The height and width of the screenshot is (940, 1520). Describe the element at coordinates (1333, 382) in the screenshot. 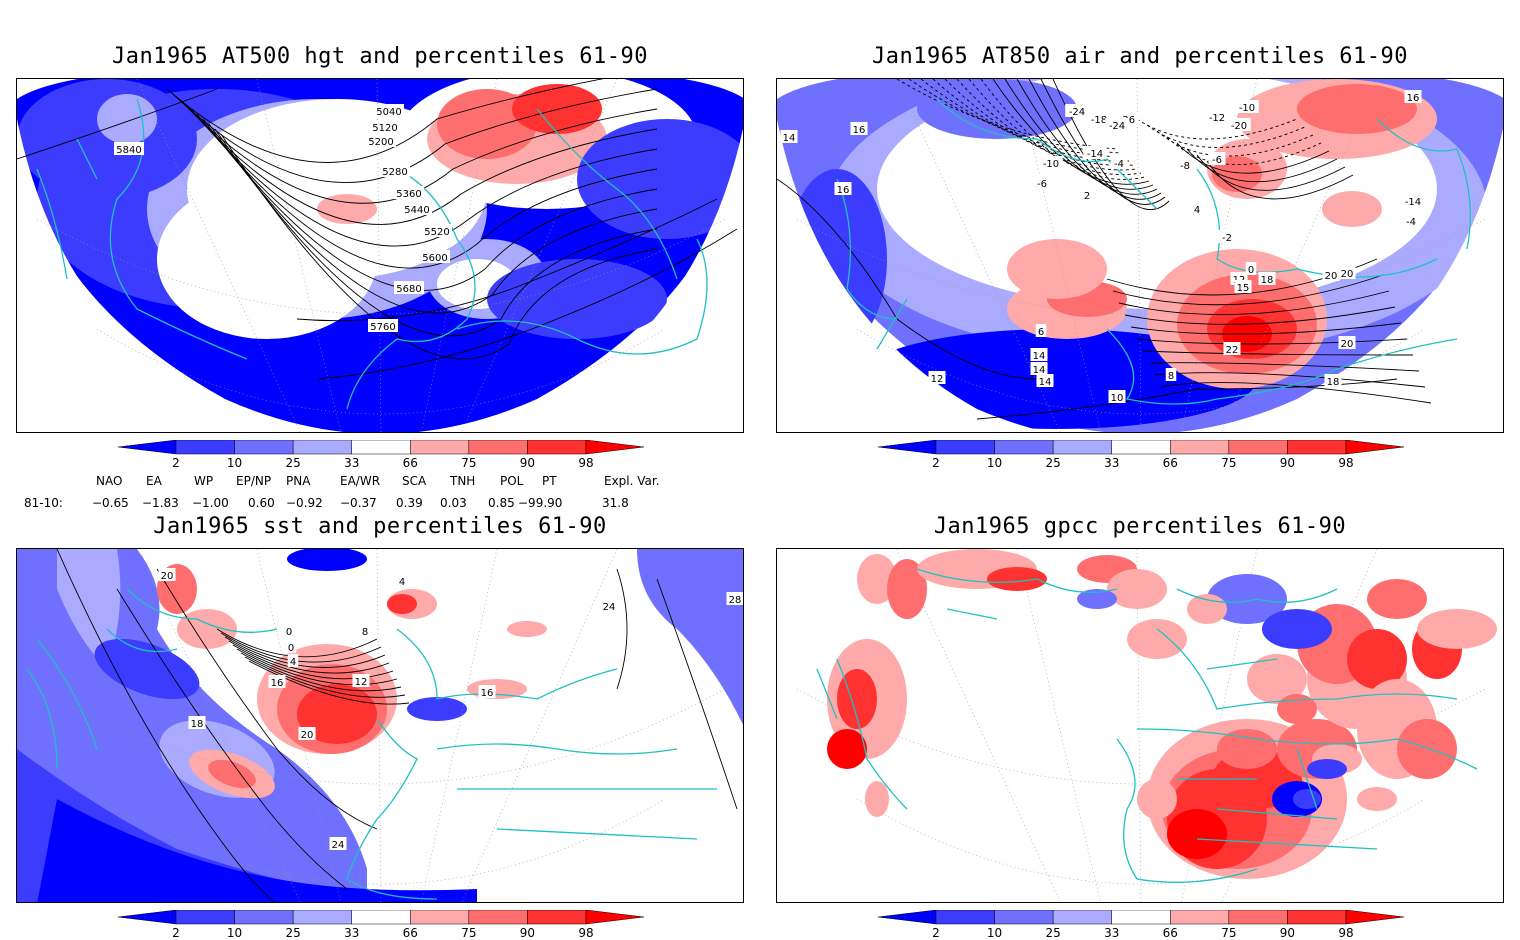

I see `contour-label: 18` at that location.